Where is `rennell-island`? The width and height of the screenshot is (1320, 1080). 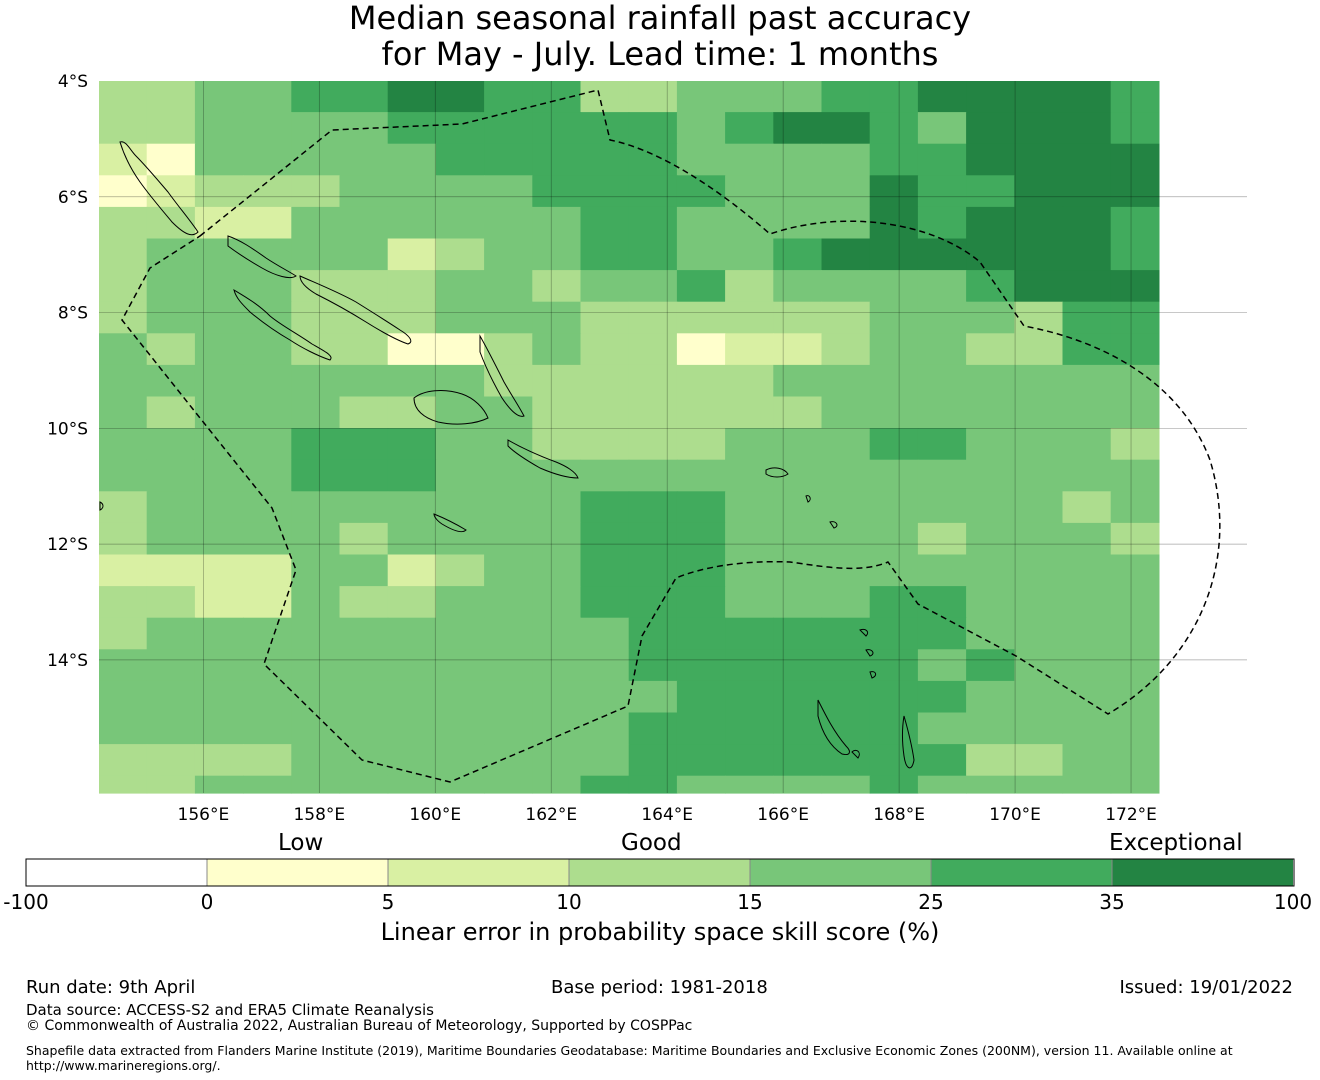 rennell-island is located at coordinates (450, 523).